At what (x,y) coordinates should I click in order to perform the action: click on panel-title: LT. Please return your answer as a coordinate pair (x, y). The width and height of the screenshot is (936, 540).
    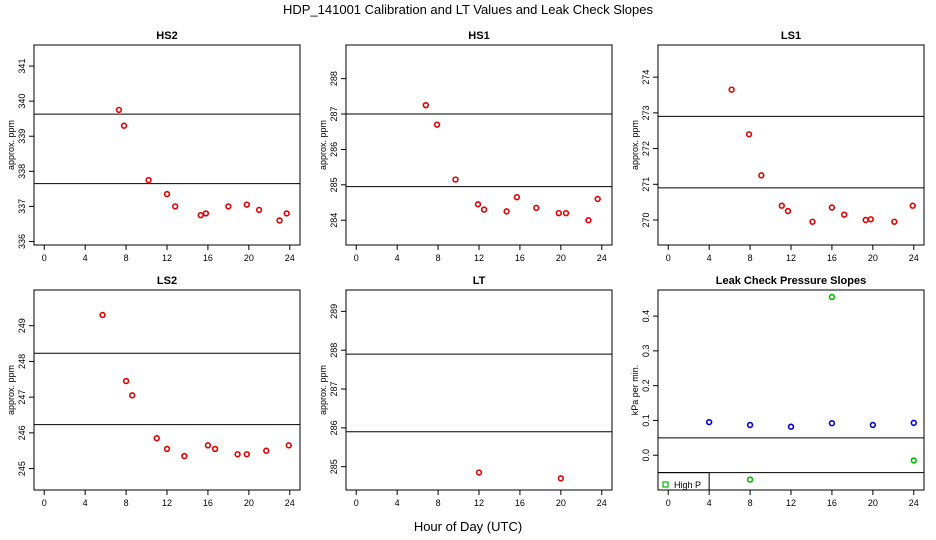
    Looking at the image, I should click on (479, 281).